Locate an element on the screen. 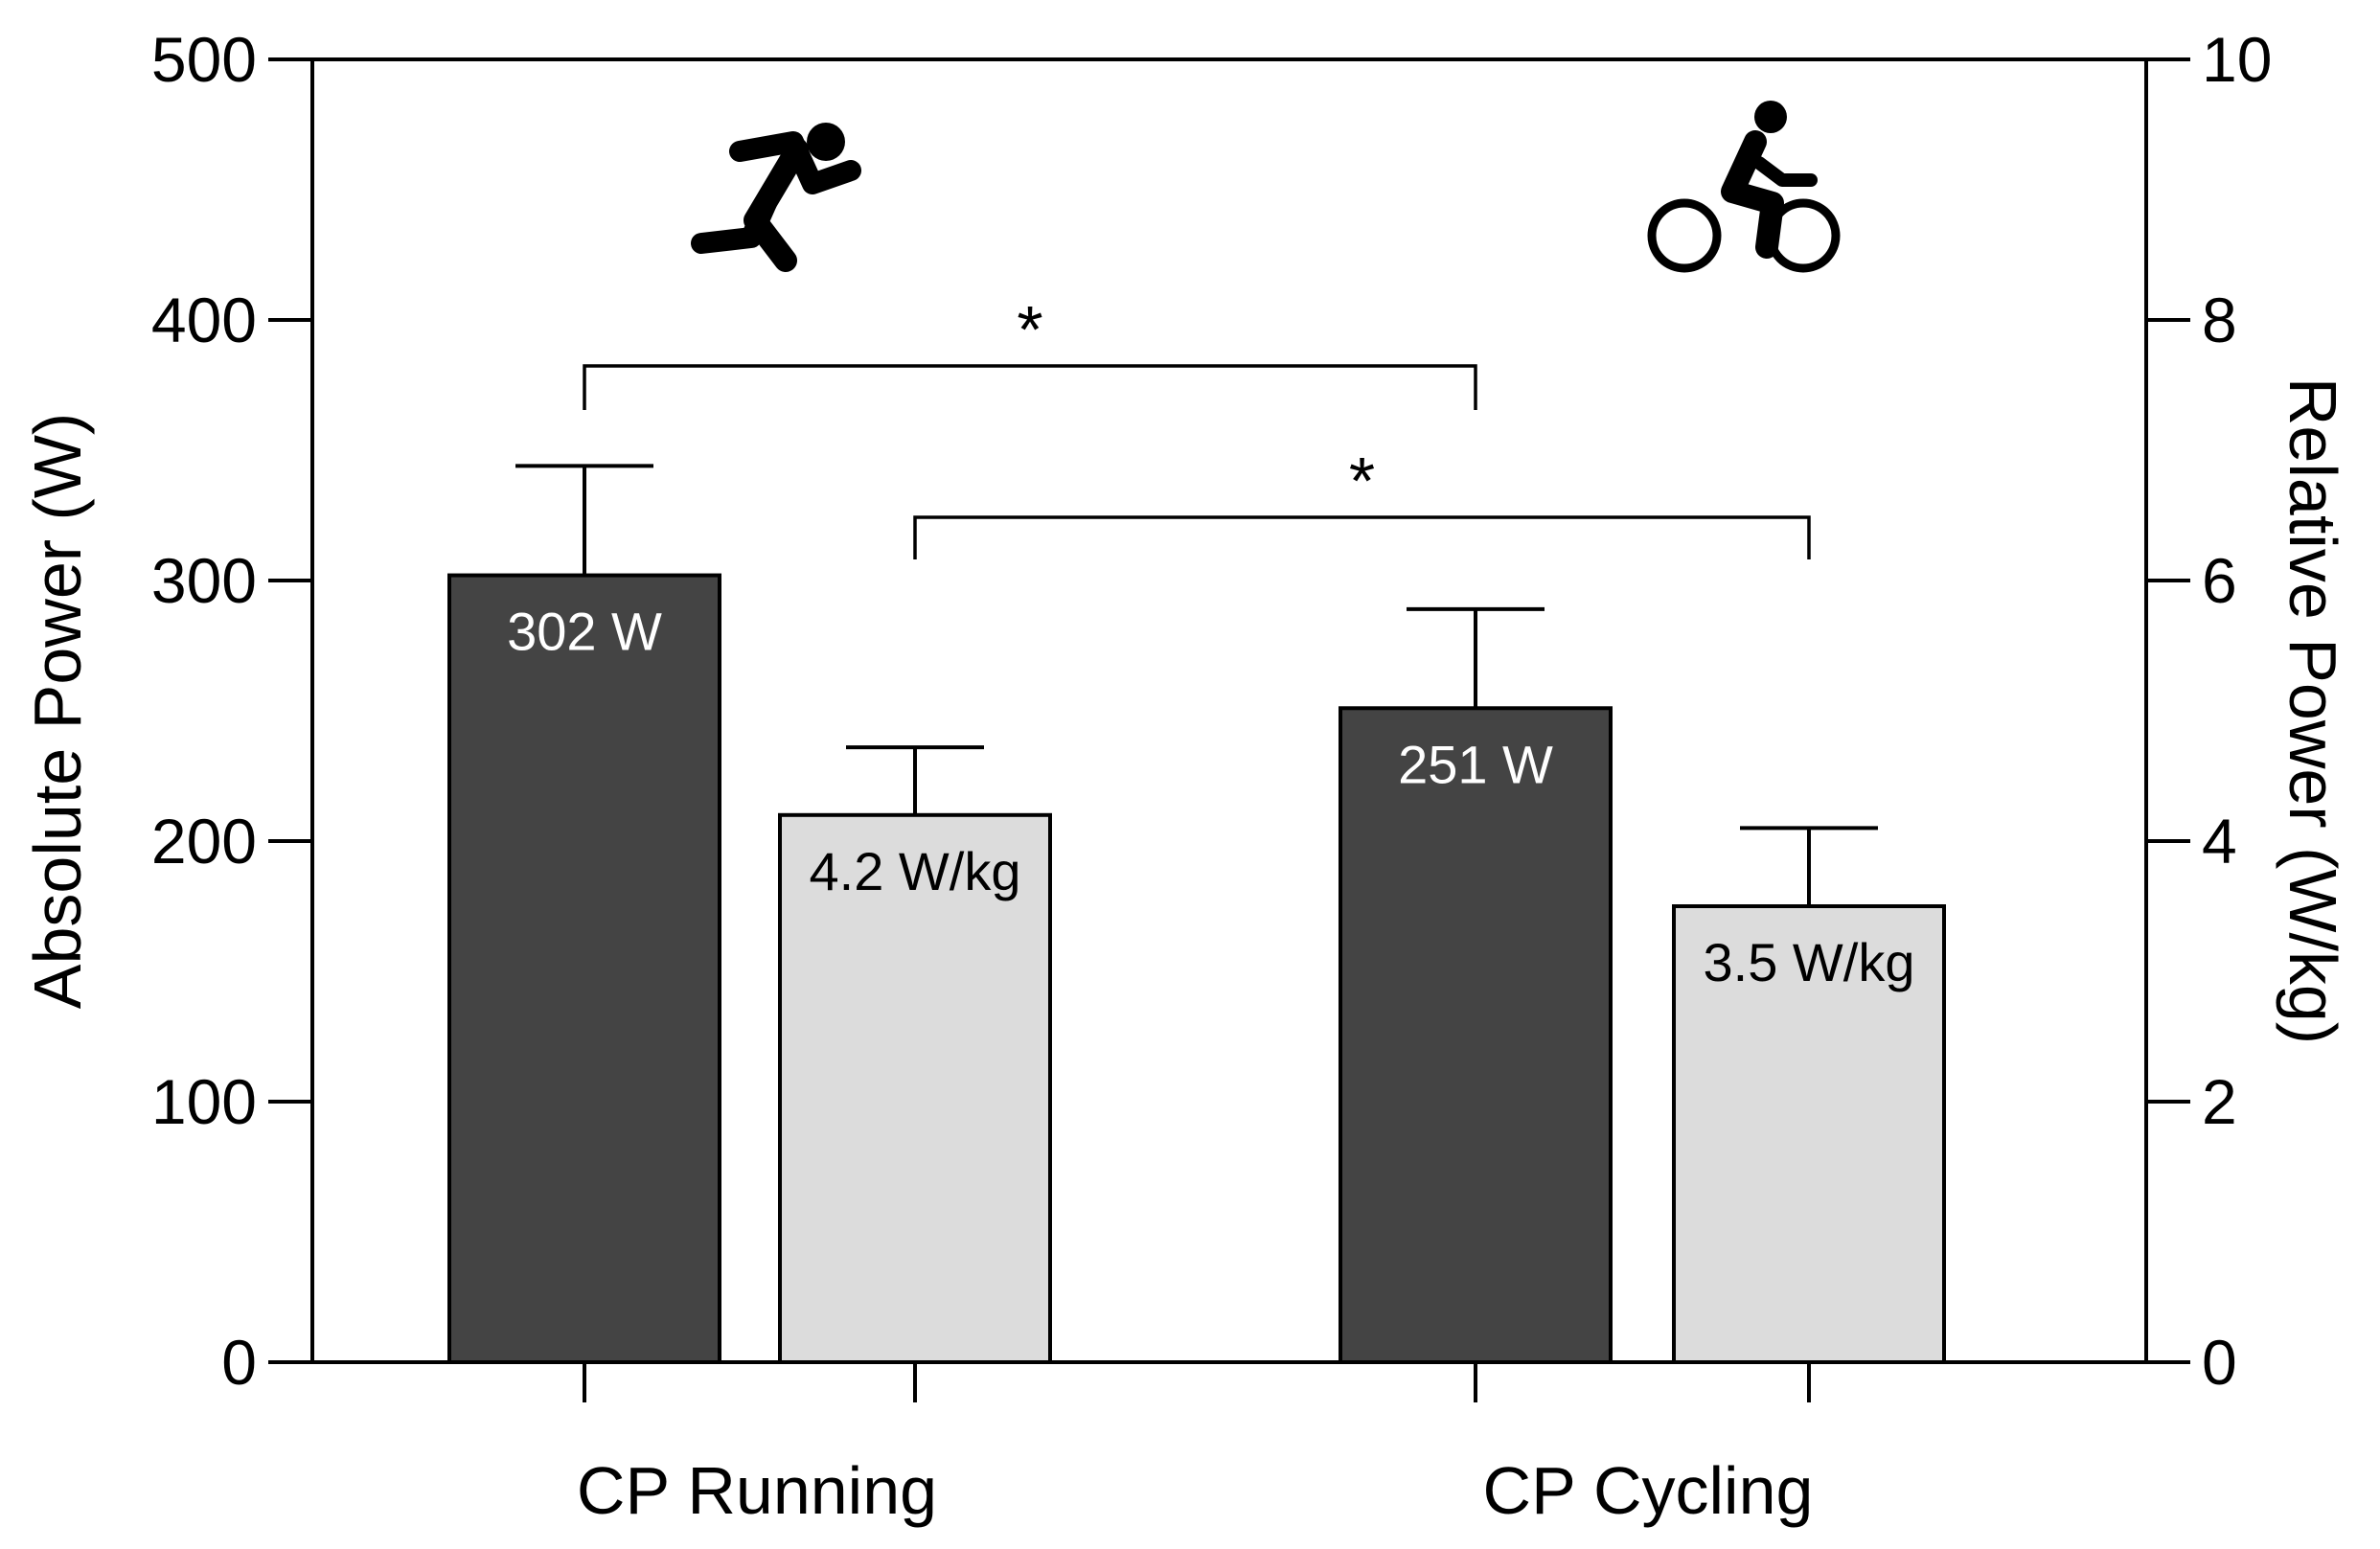 The width and height of the screenshot is (2380, 1549). right-tick-label: 4 is located at coordinates (2219, 841).